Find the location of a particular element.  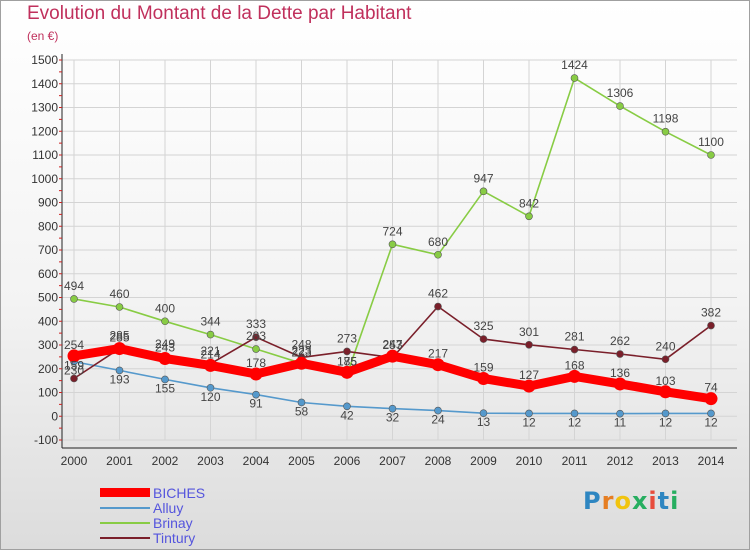

chart-legend: BICHES Alluy Brinay Tintury is located at coordinates (153, 515).